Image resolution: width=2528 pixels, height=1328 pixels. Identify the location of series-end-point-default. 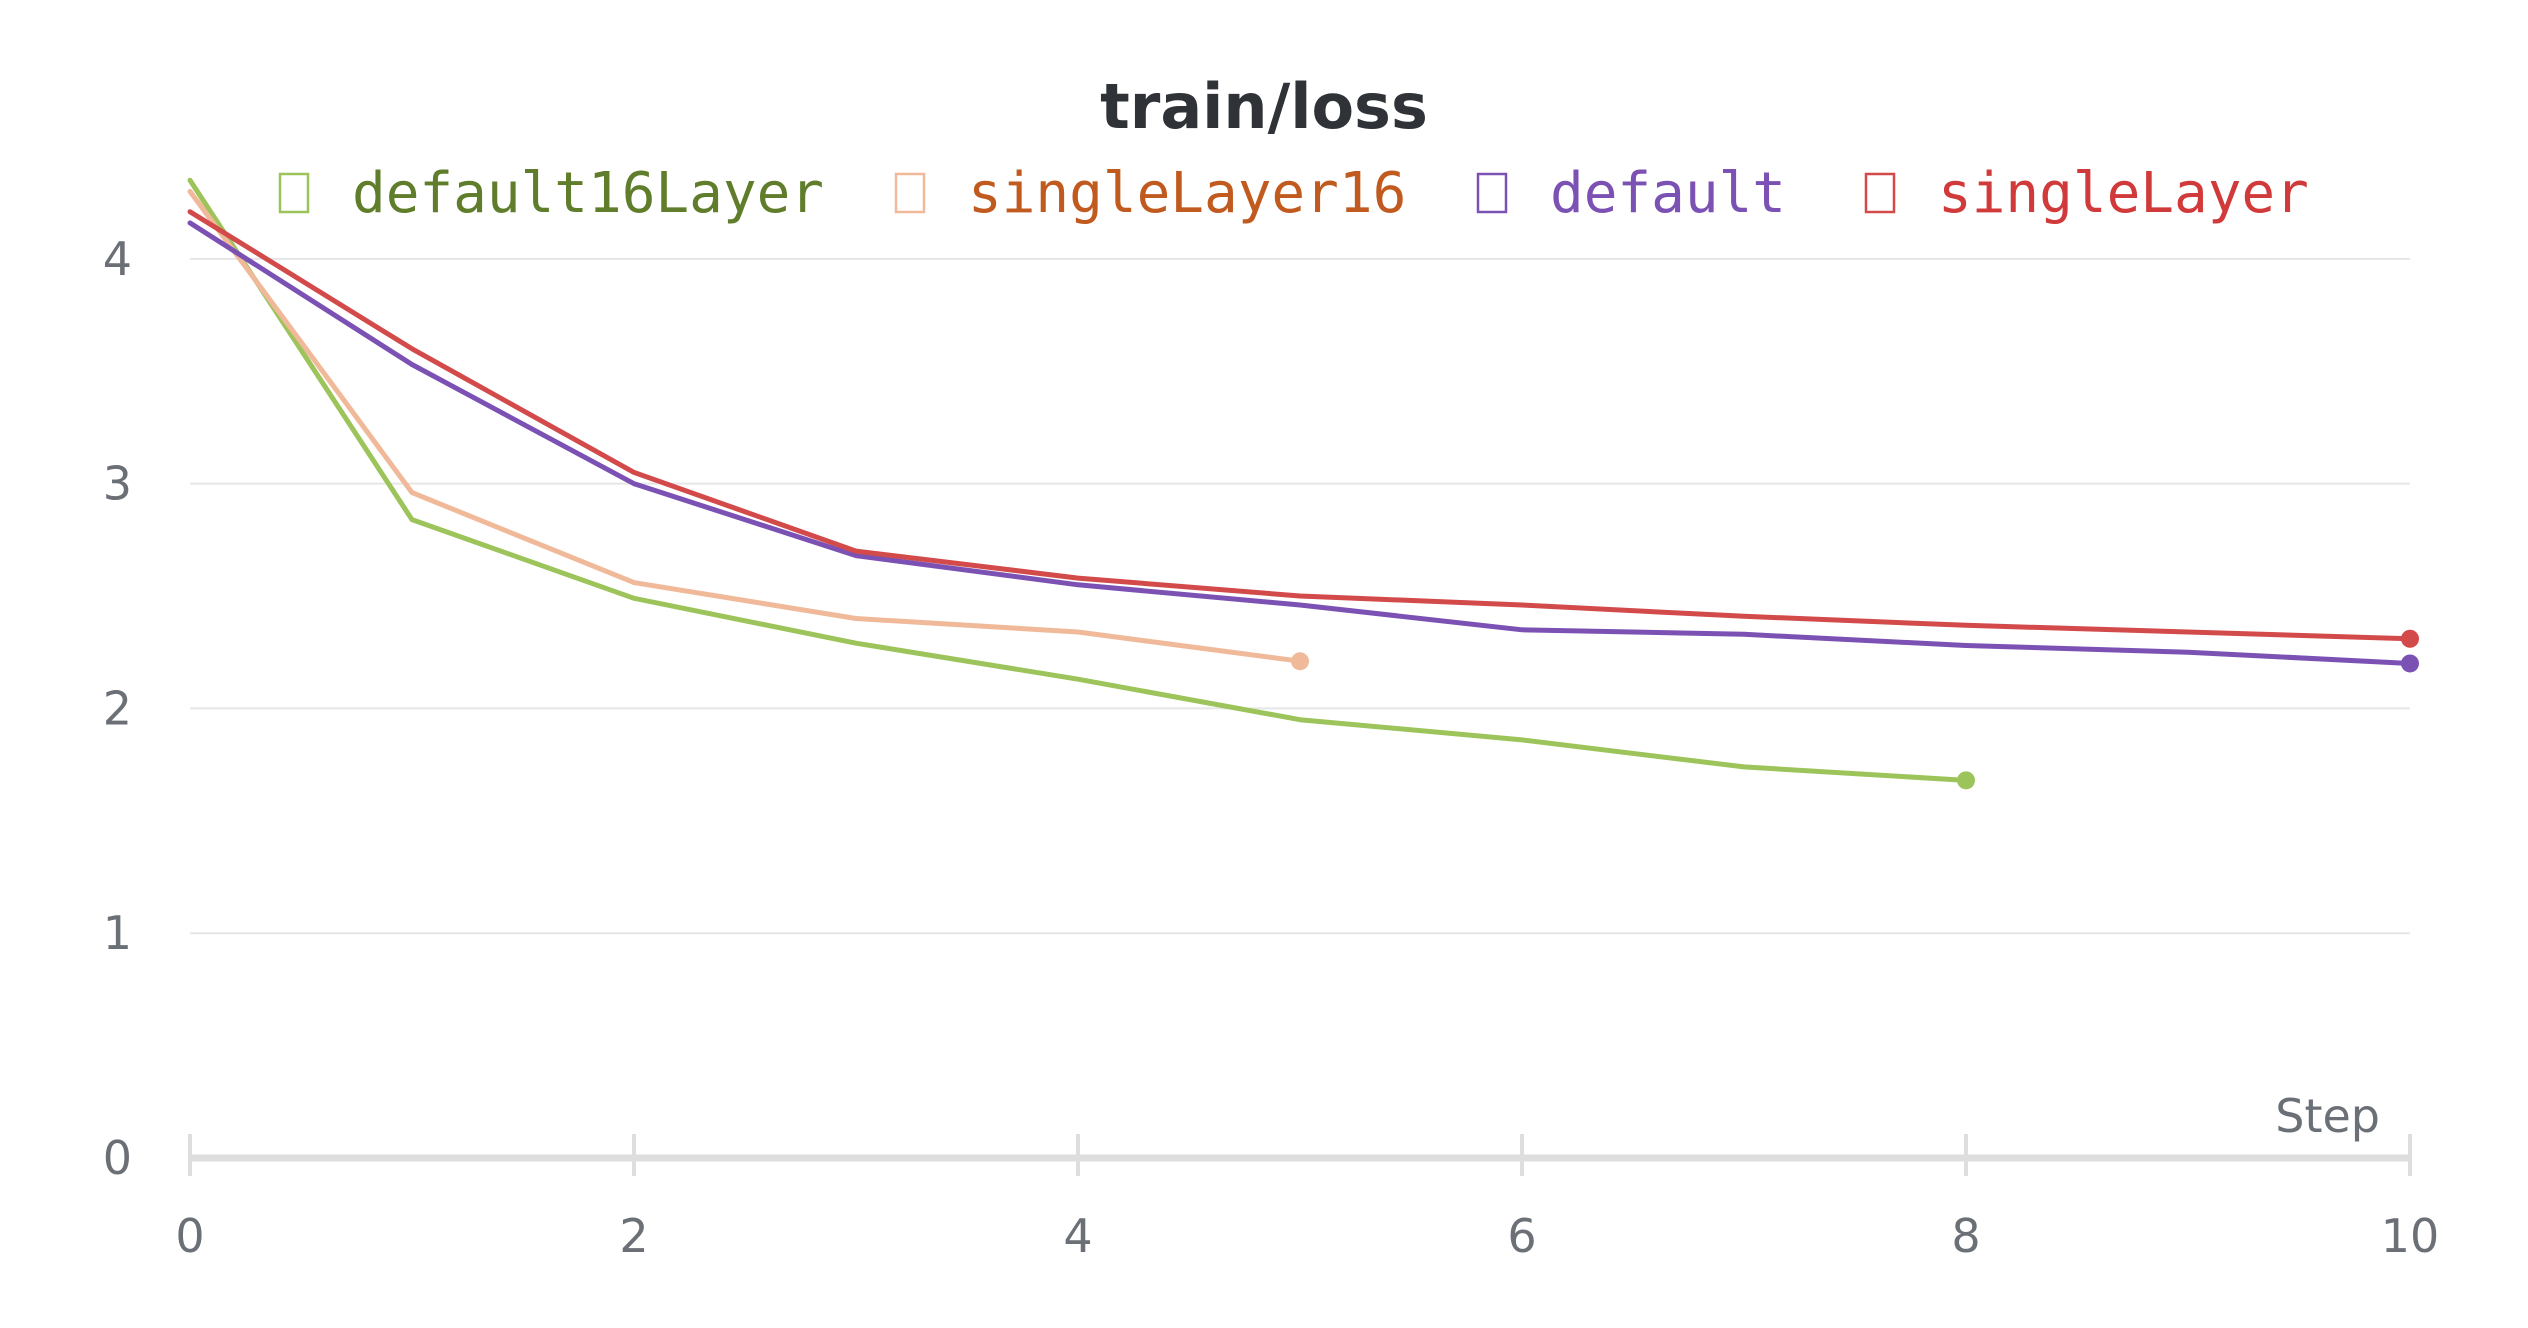
(2410, 663).